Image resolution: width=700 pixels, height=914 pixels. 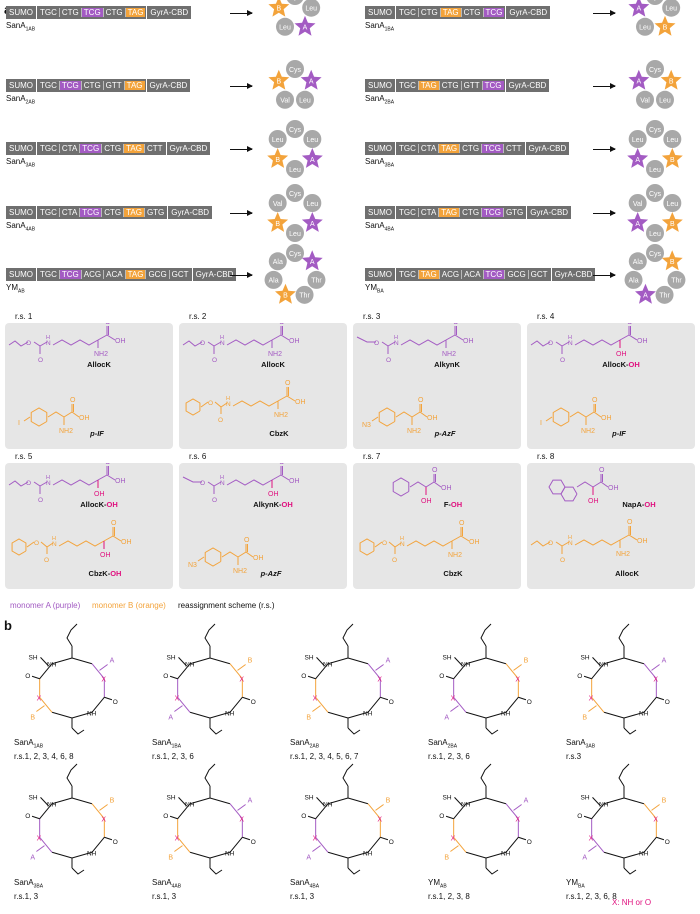 I want to click on residue-b: B, so click(x=672, y=260).